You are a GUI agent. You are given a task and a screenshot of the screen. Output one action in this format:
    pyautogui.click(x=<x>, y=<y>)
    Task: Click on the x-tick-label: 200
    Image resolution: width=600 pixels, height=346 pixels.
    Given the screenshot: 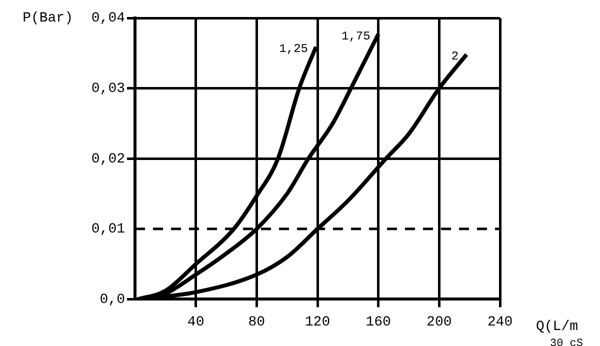 What is the action you would take?
    pyautogui.click(x=439, y=322)
    